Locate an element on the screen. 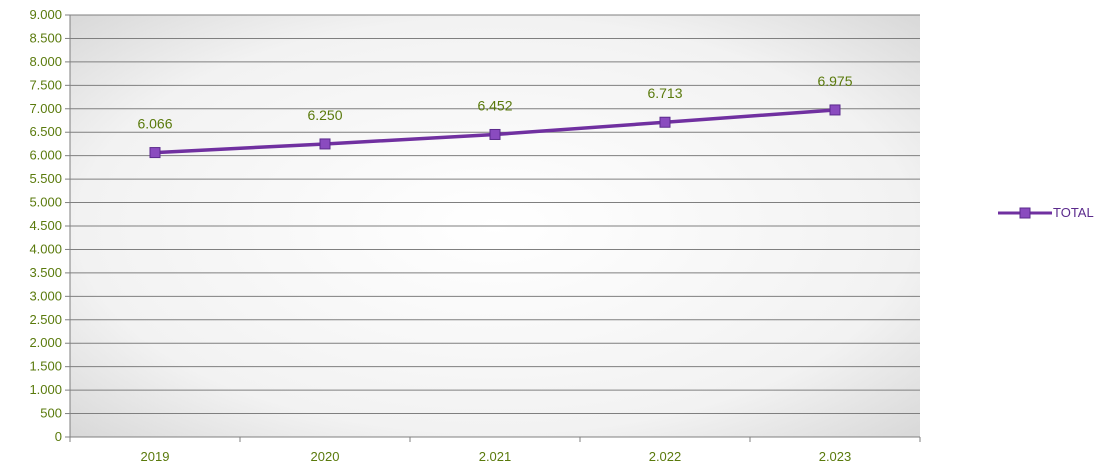  y-tick-label: 9.000 is located at coordinates (45, 14).